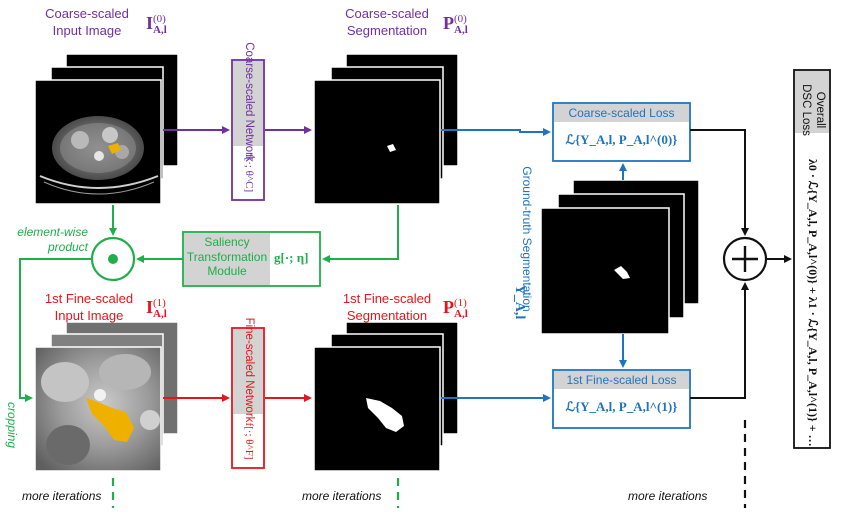 The height and width of the screenshot is (517, 862). What do you see at coordinates (89, 298) in the screenshot?
I see `fine-image-label-line1: 1st Fine-scaled` at bounding box center [89, 298].